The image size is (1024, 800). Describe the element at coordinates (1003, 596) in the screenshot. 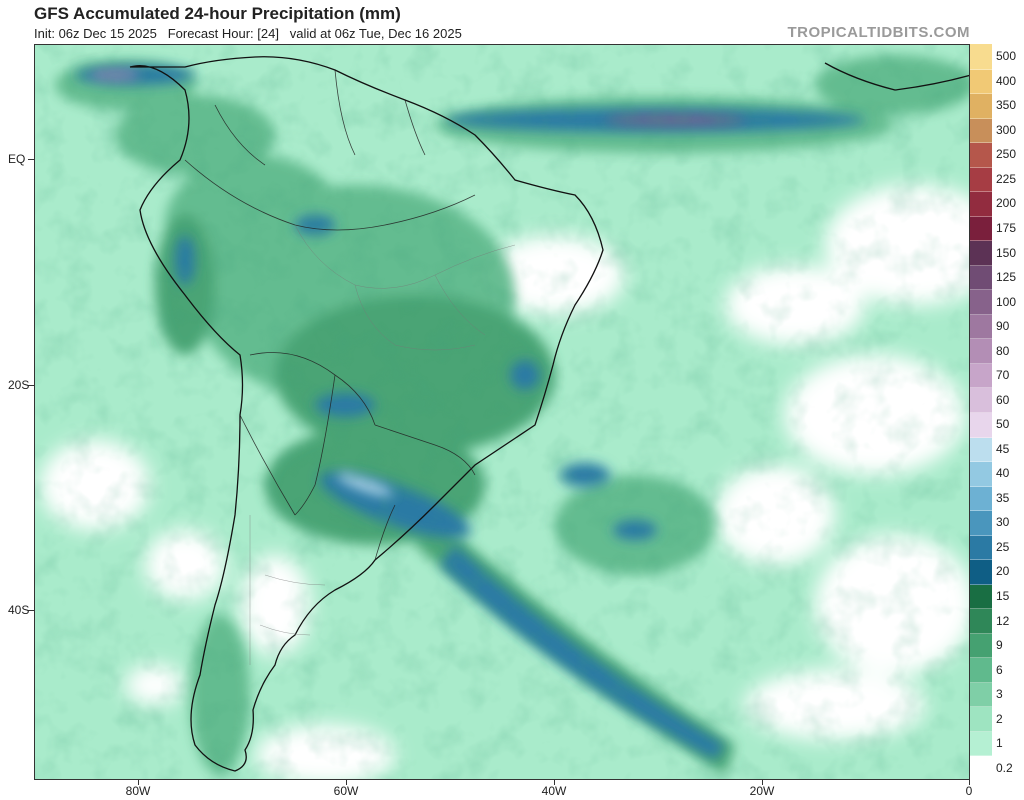

I see `legend-label: 15` at that location.